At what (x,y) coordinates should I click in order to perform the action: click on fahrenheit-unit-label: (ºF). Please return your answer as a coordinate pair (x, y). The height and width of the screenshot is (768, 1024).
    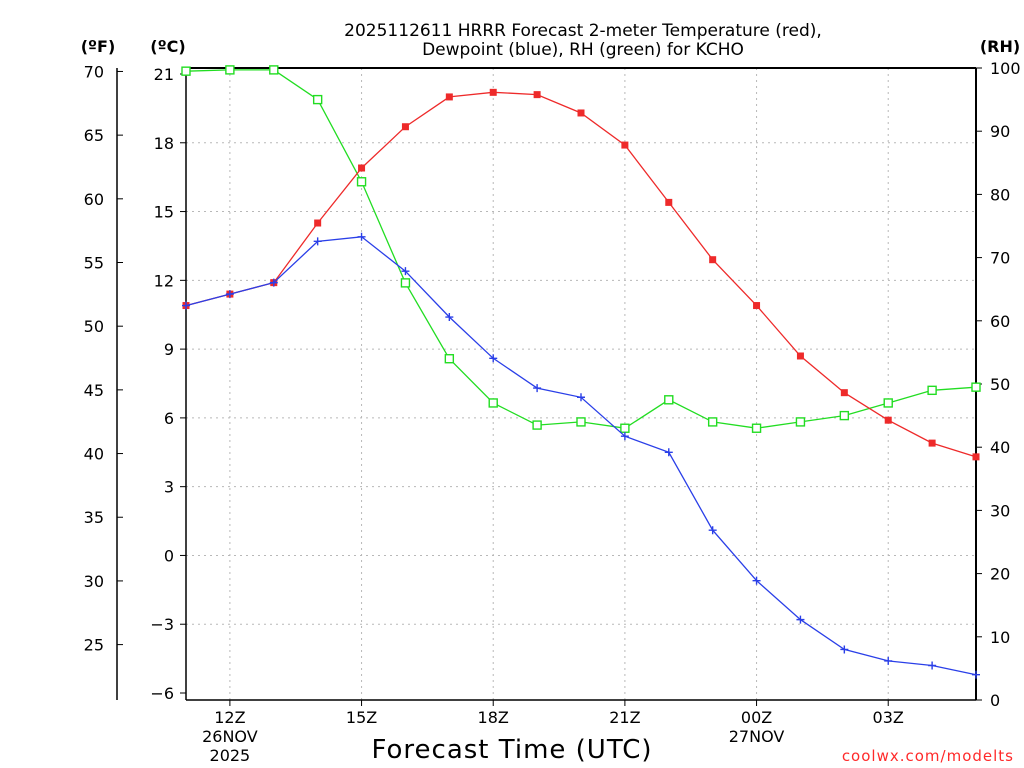
    Looking at the image, I should click on (98, 46).